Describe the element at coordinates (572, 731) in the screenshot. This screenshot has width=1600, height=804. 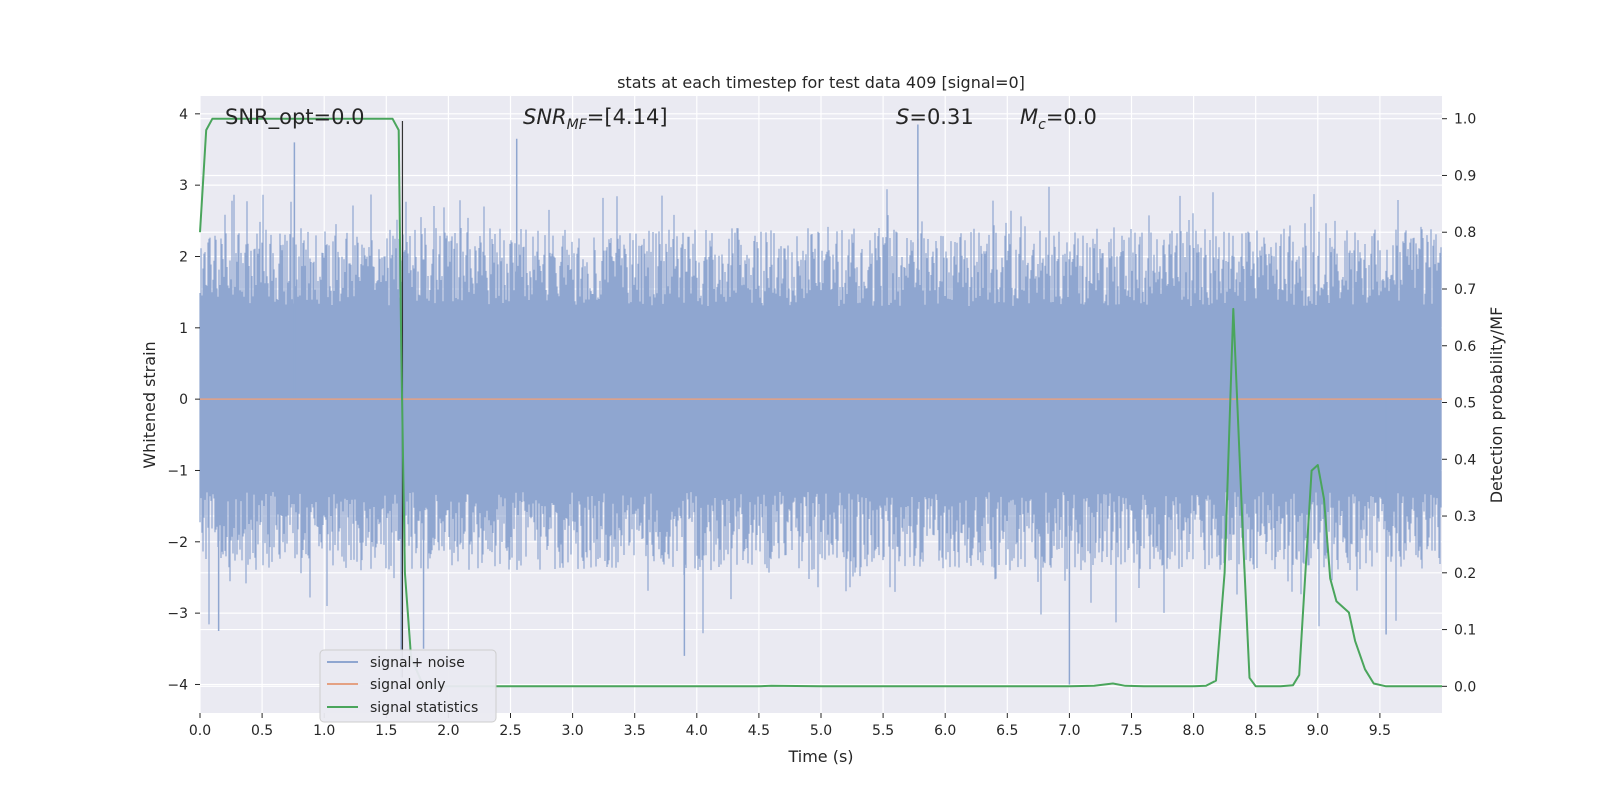
I see `x-tick-label: 3.0` at that location.